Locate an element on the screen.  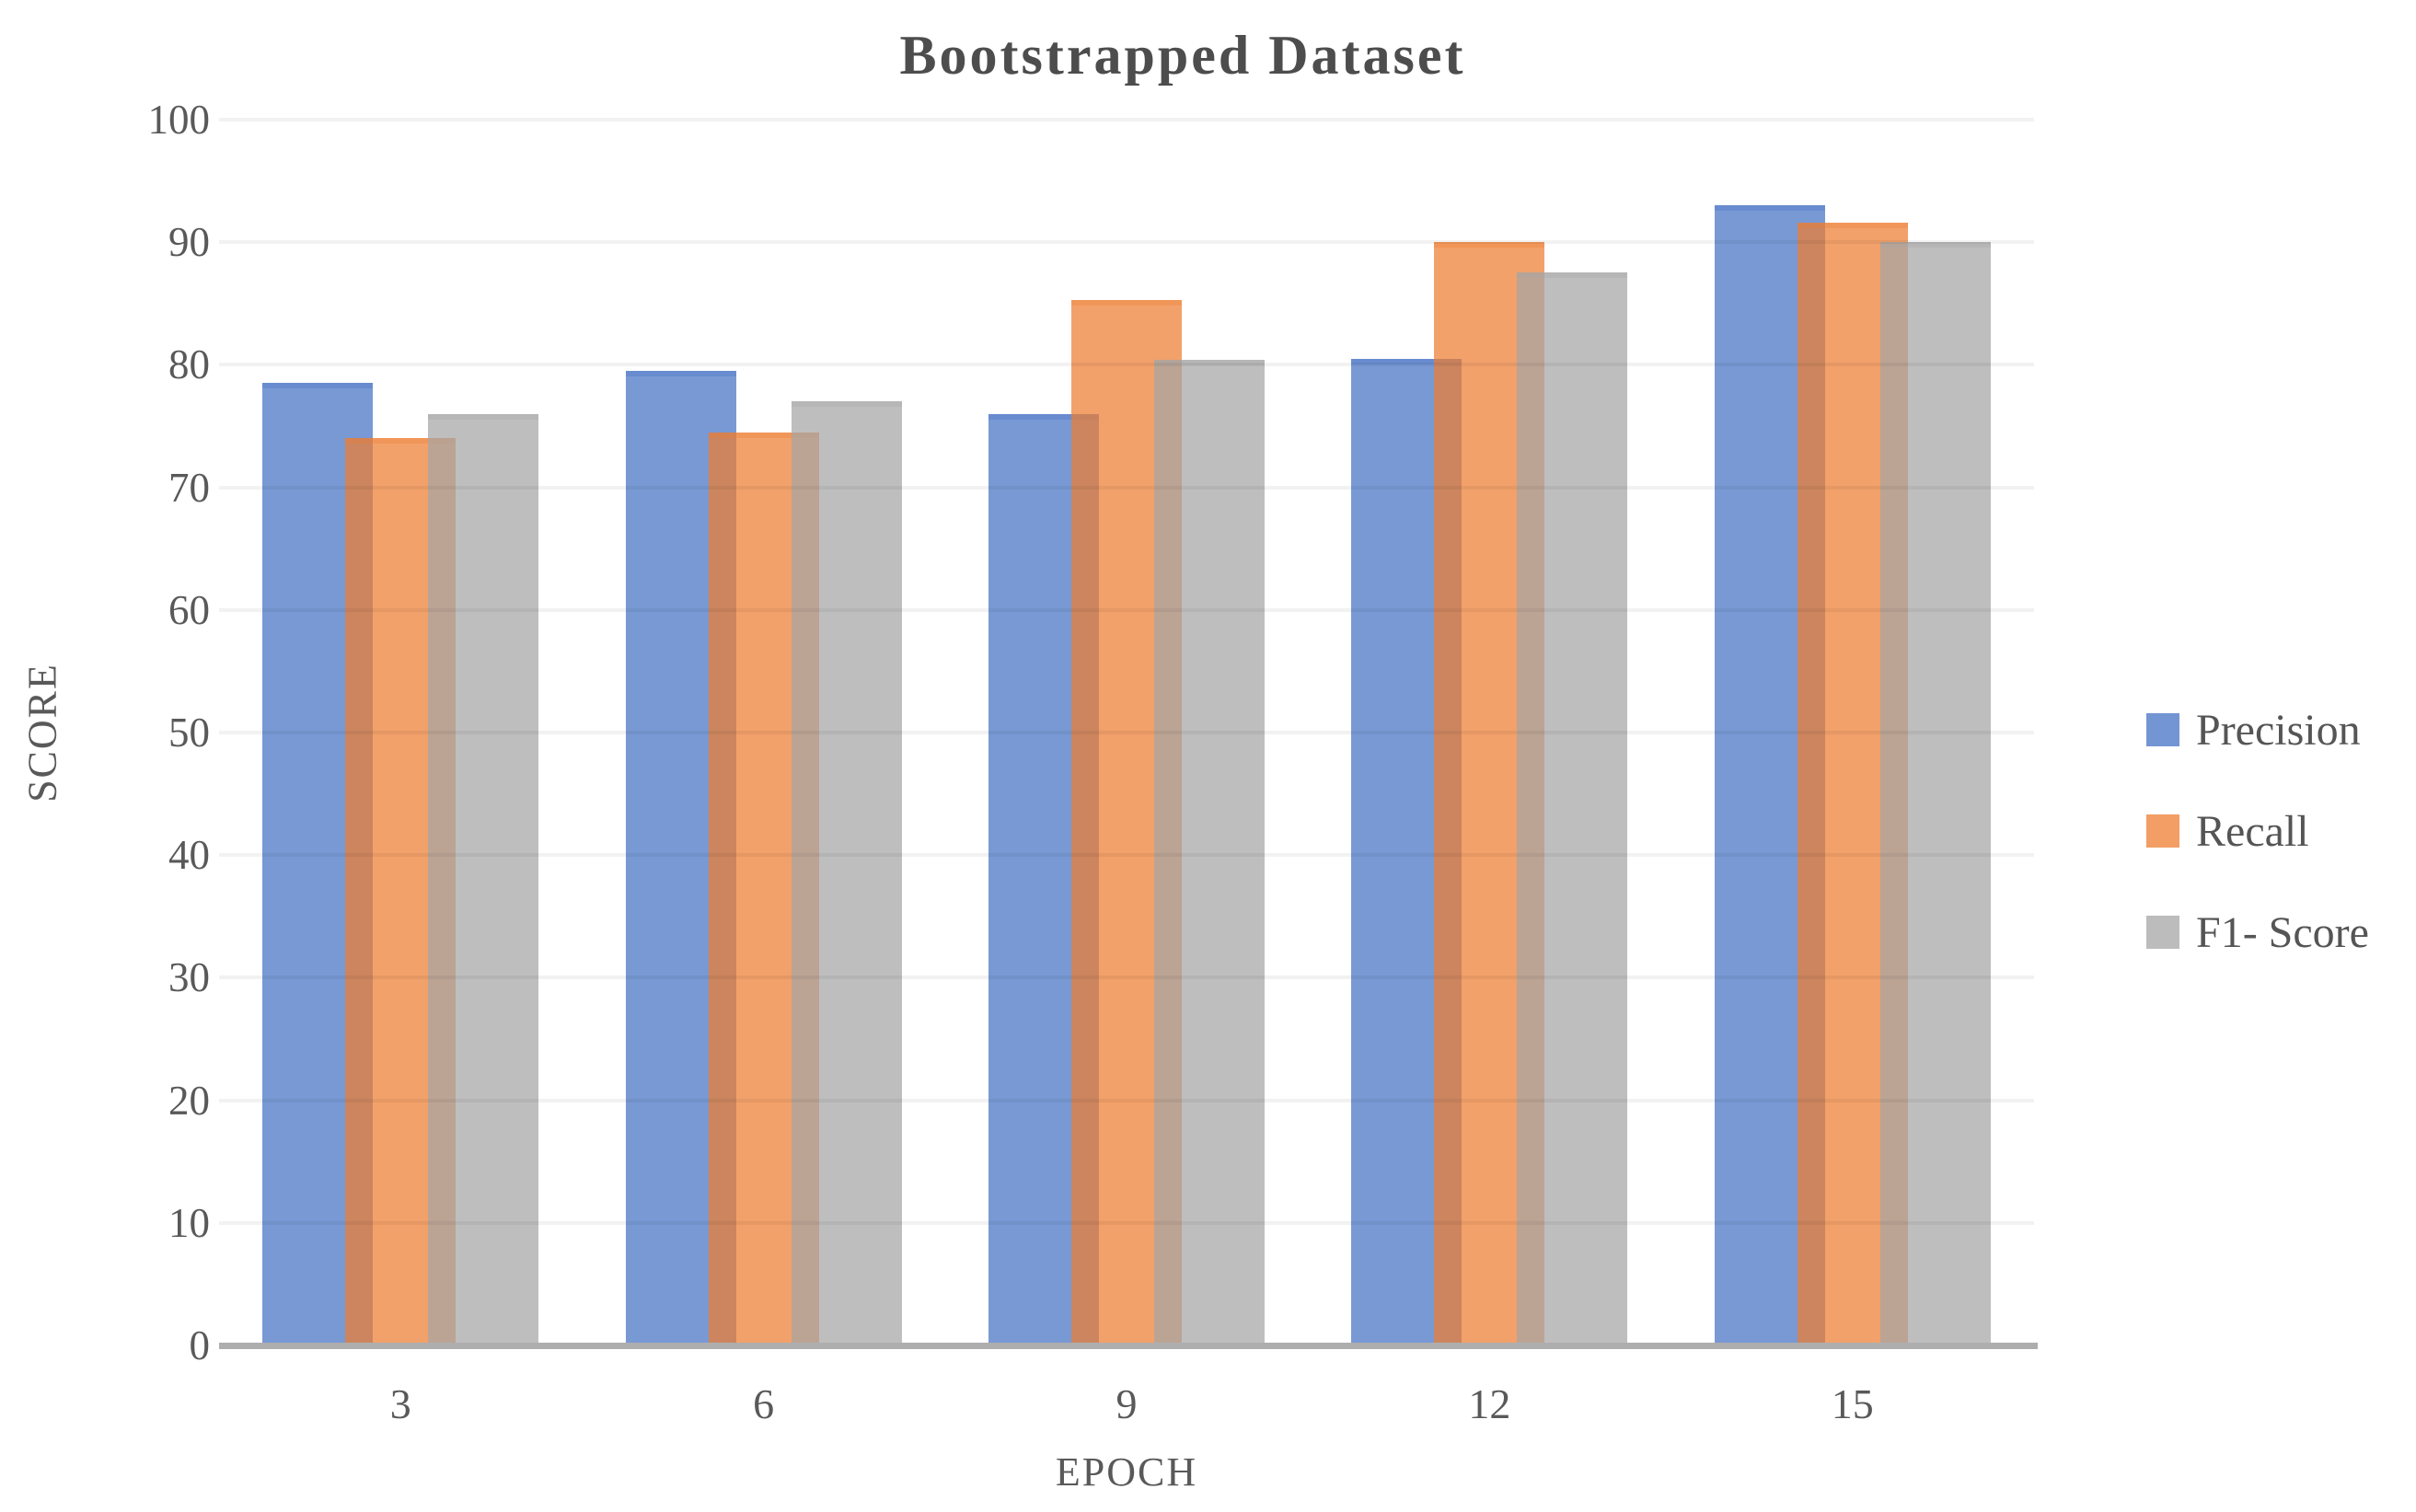
legend: Precision Recall F1- Score is located at coordinates (2257, 831).